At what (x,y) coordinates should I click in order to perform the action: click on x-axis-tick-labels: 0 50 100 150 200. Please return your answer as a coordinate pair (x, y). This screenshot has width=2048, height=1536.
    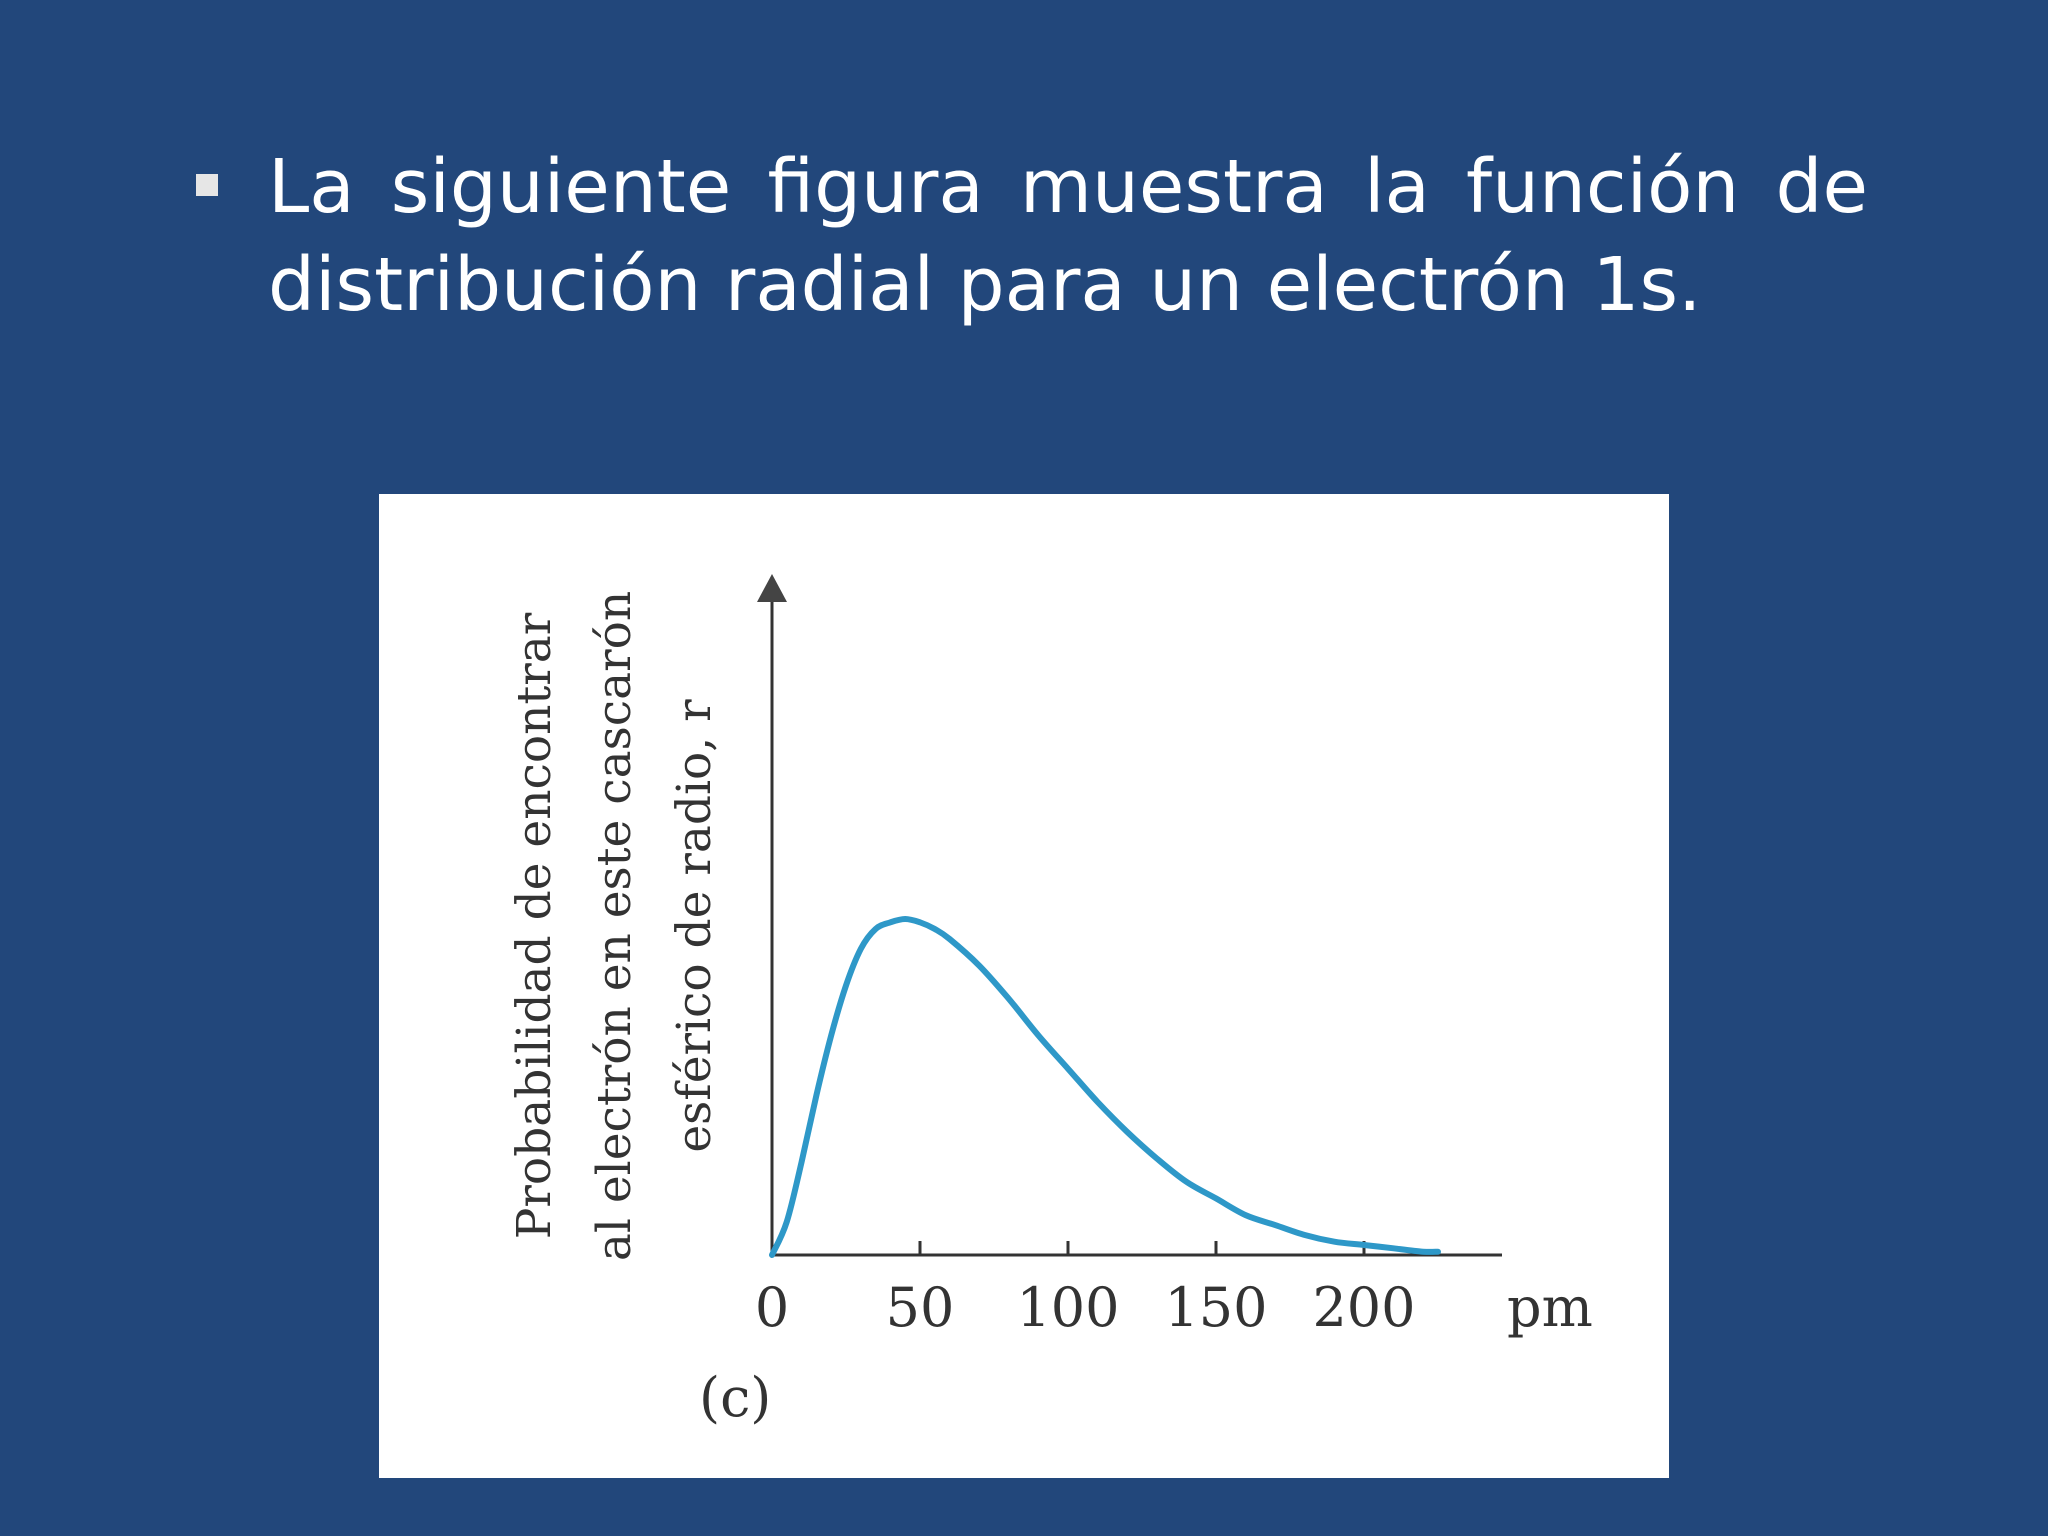
    Looking at the image, I should click on (1085, 1307).